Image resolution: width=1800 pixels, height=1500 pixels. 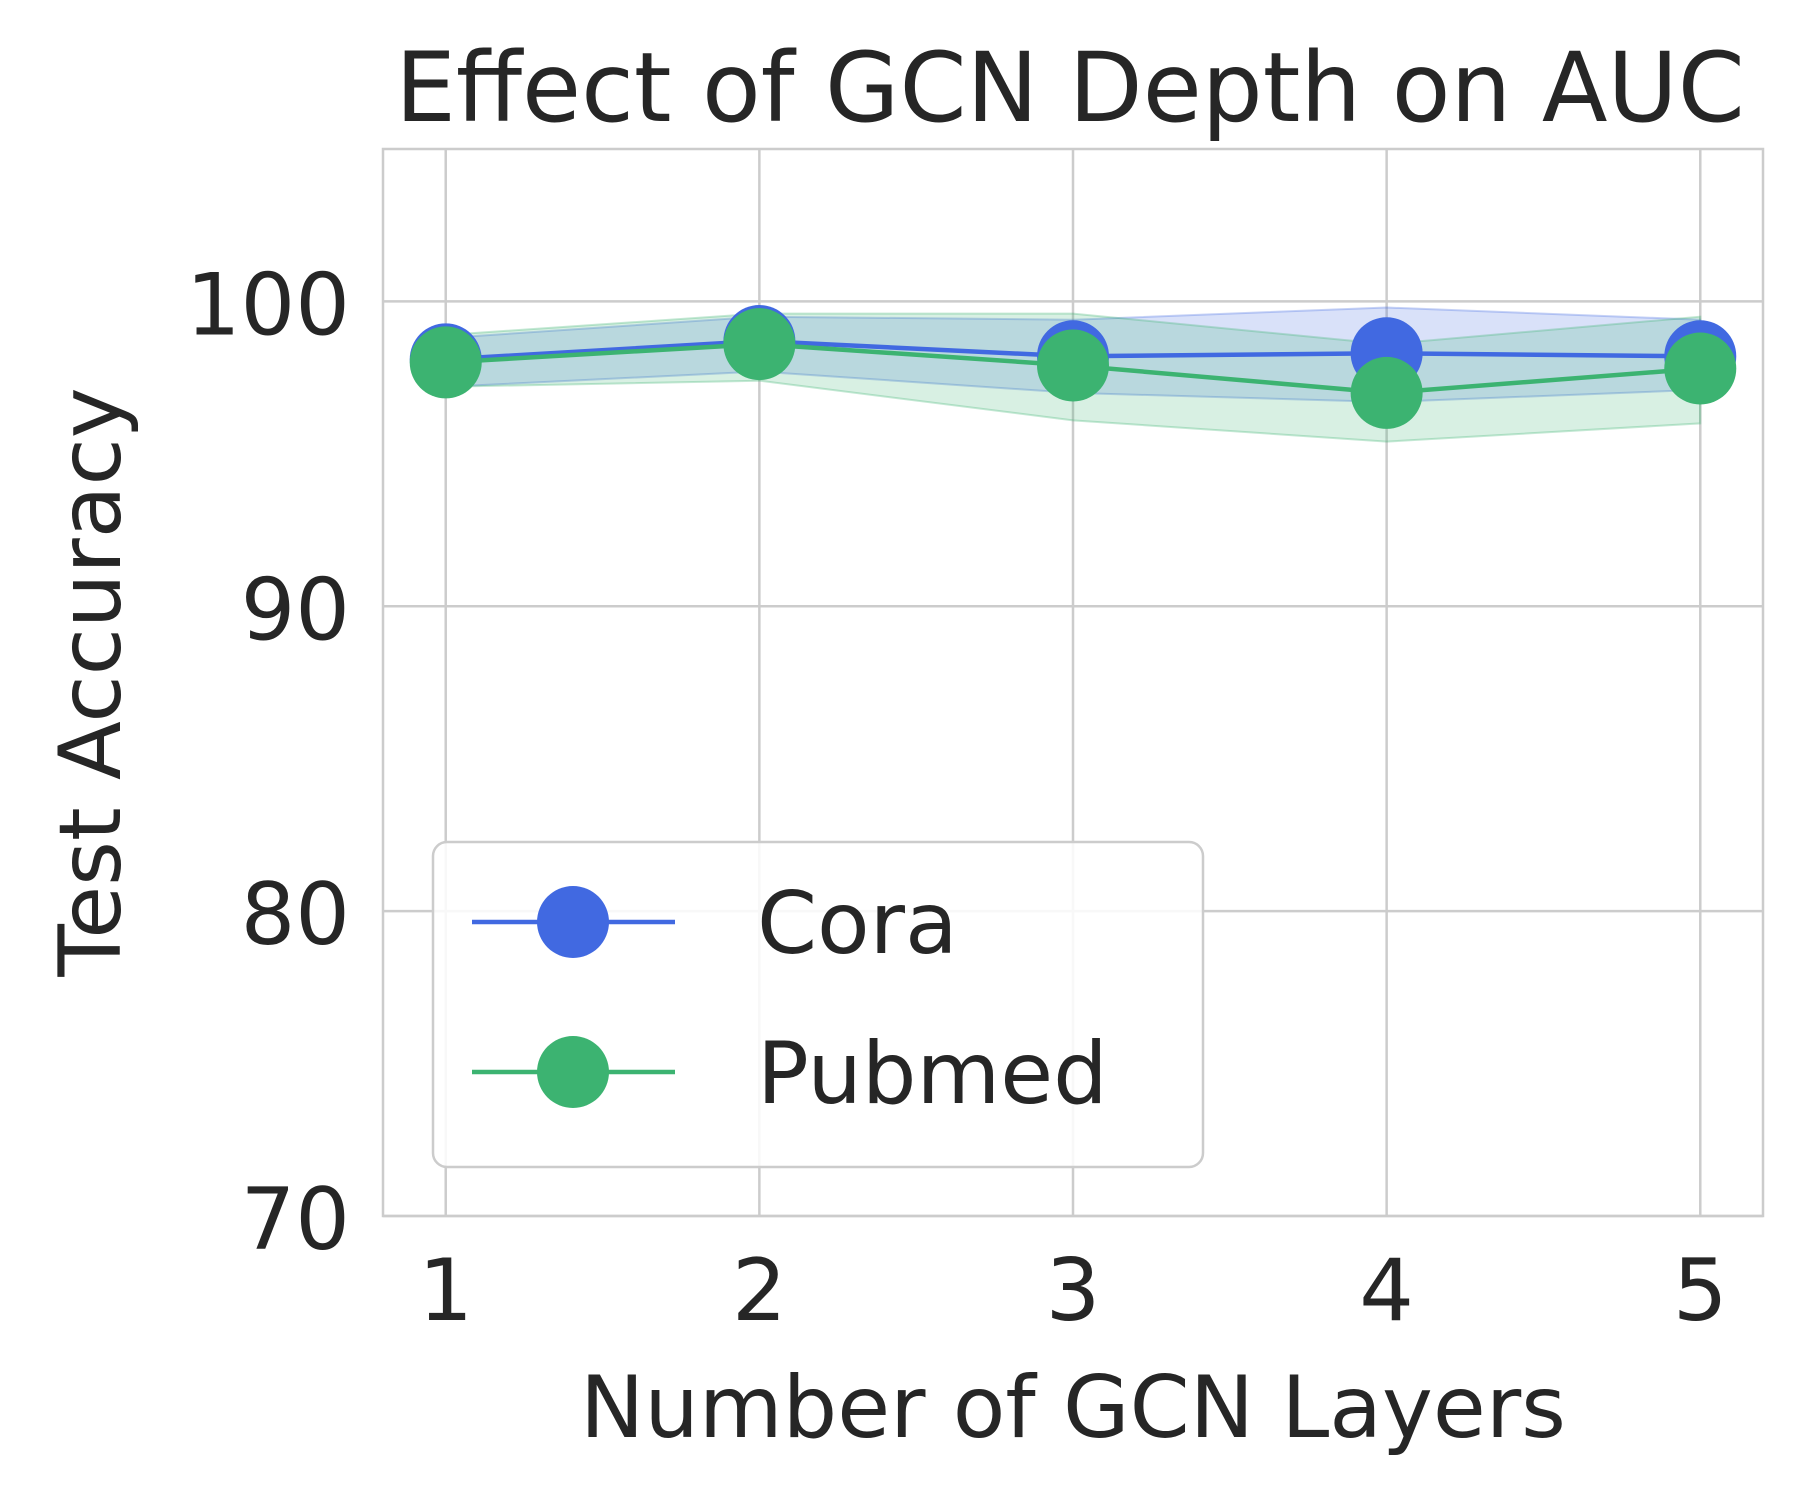 I want to click on legend: Cora Pubmed, so click(x=818, y=1004).